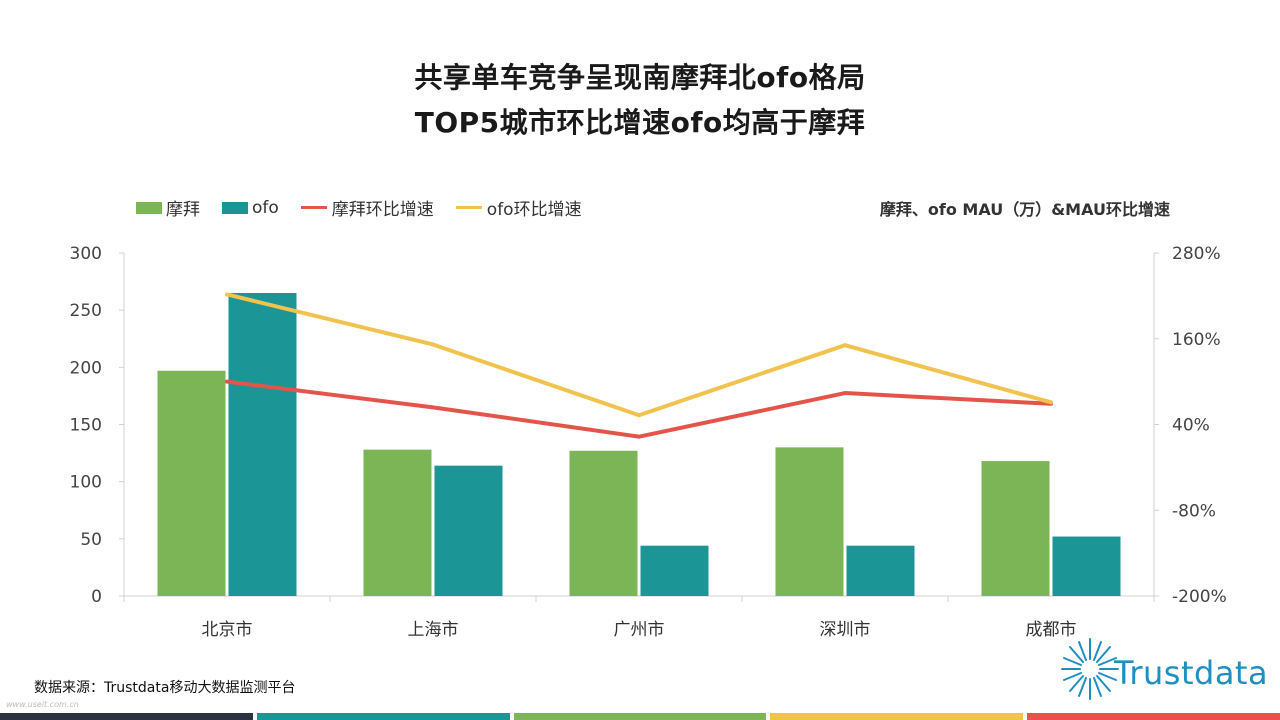 The height and width of the screenshot is (720, 1280). I want to click on y-left-tick-label: 250, so click(86, 311).